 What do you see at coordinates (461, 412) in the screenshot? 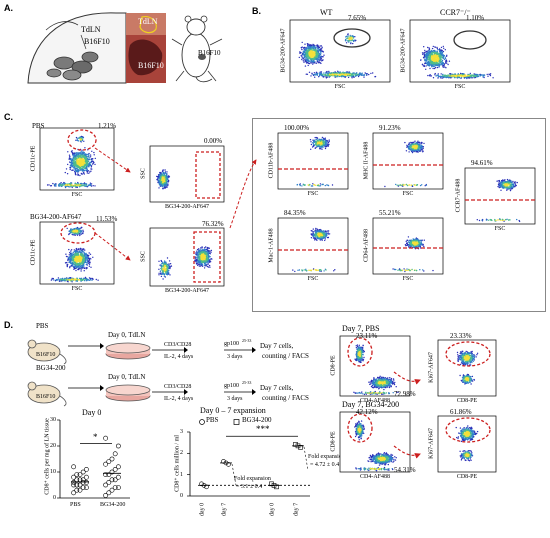
I see `d7-bg-pct2: 61.86%` at bounding box center [461, 412].